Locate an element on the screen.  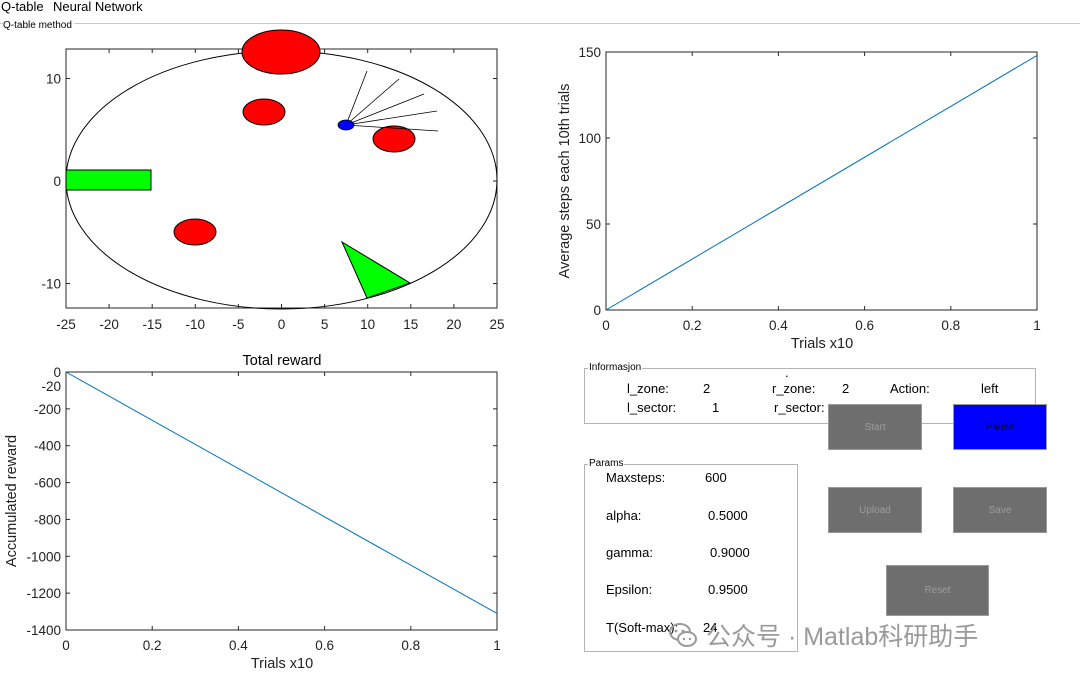
steps-ylabel: Average steps each 10th trials is located at coordinates (565, 181).